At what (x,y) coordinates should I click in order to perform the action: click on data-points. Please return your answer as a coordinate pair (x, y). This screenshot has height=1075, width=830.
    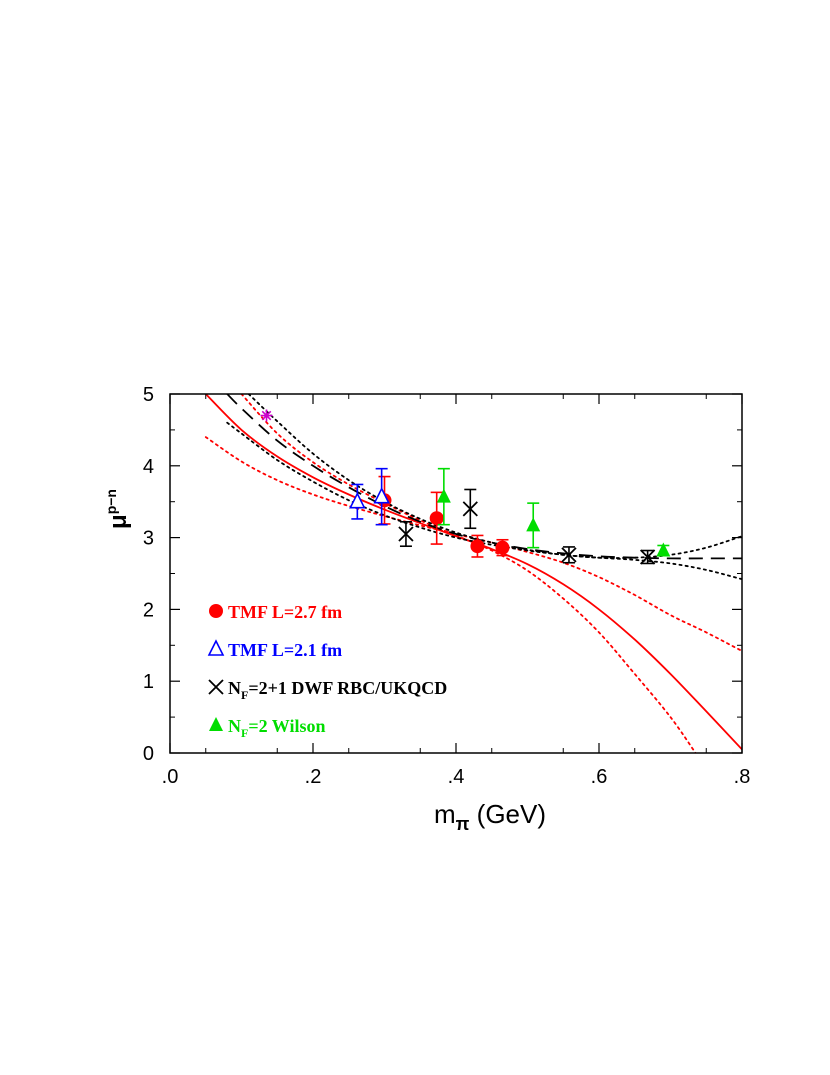
    Looking at the image, I should click on (465, 487).